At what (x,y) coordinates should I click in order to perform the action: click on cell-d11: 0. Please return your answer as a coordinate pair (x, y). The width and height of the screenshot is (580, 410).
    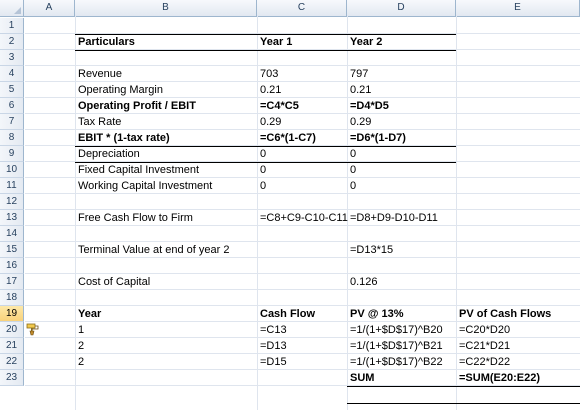
    Looking at the image, I should click on (353, 186).